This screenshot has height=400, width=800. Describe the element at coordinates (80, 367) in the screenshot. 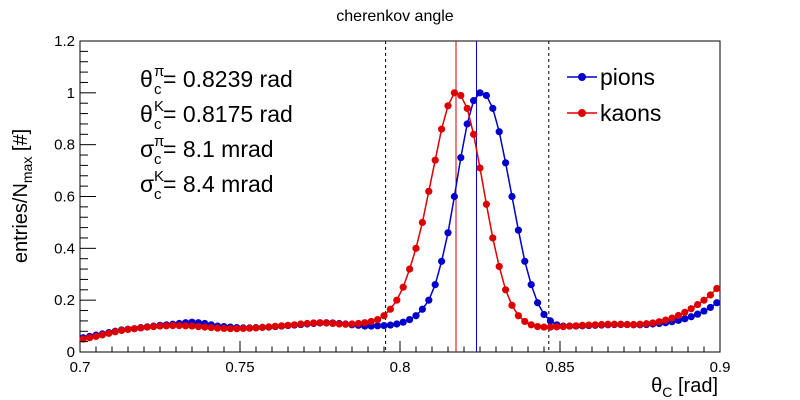

I see `x-tick-label: 0.7` at that location.